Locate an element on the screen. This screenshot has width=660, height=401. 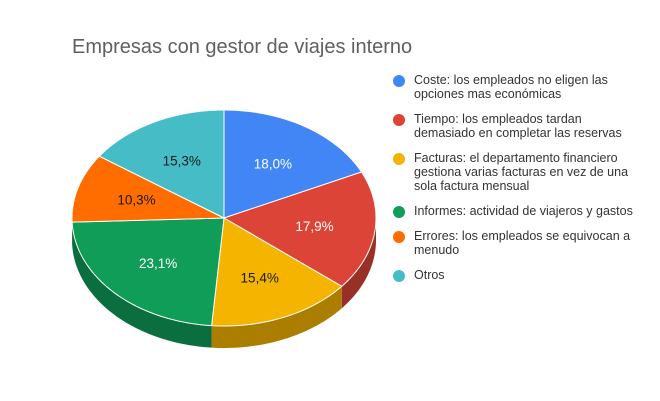
legend-item-3: Informes: actividad de viajeros y gastos is located at coordinates (518, 211).